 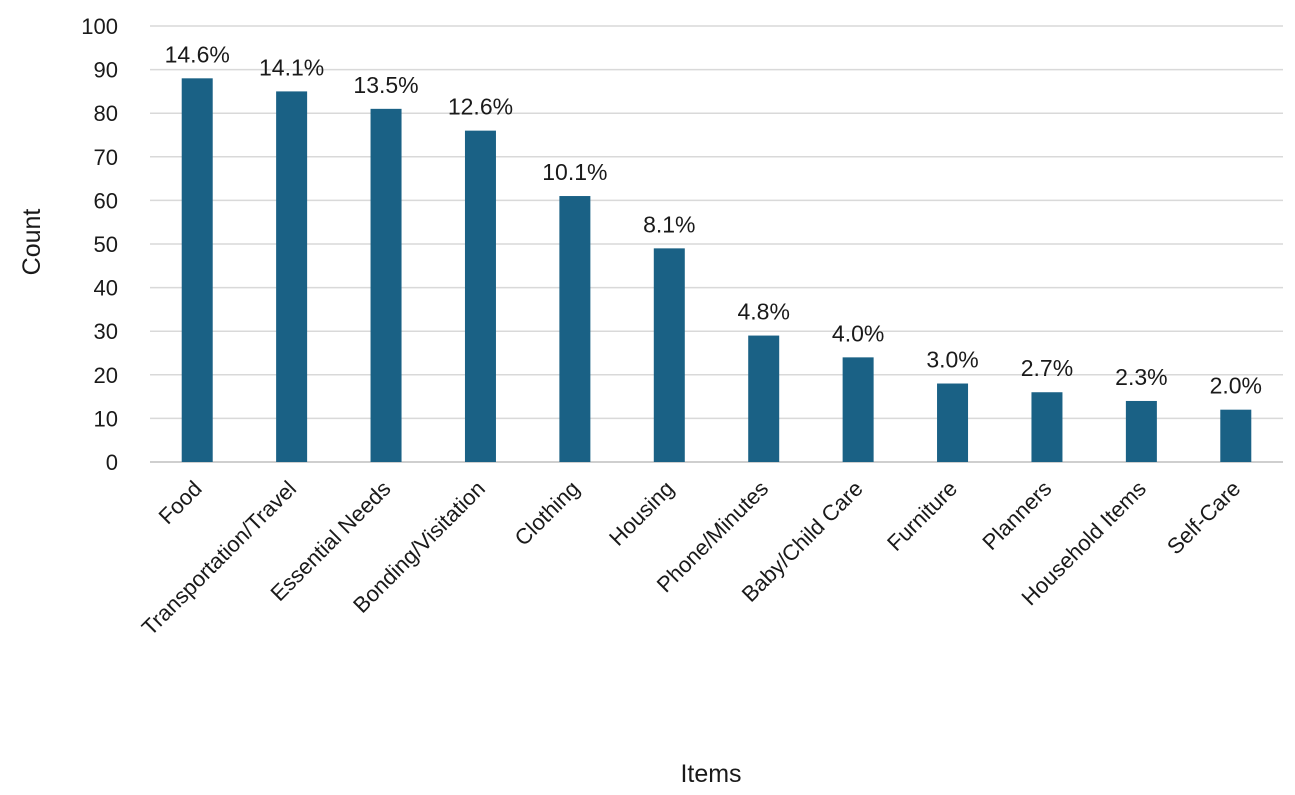 What do you see at coordinates (106, 113) in the screenshot?
I see `y-tick-label: 80` at bounding box center [106, 113].